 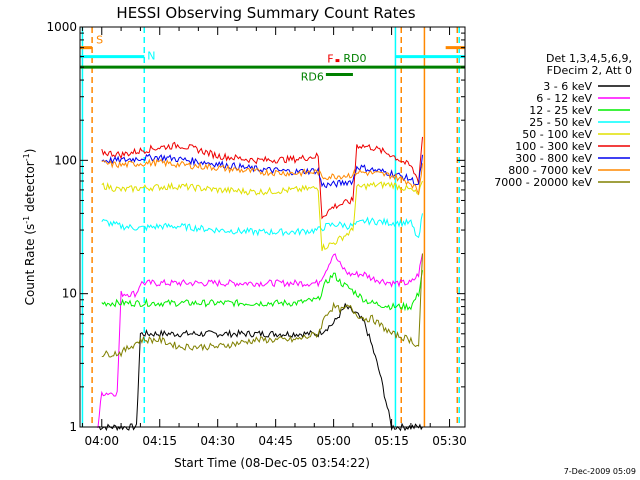 I want to click on legend-label-8: 7000 - 20000 keV, so click(x=543, y=182).